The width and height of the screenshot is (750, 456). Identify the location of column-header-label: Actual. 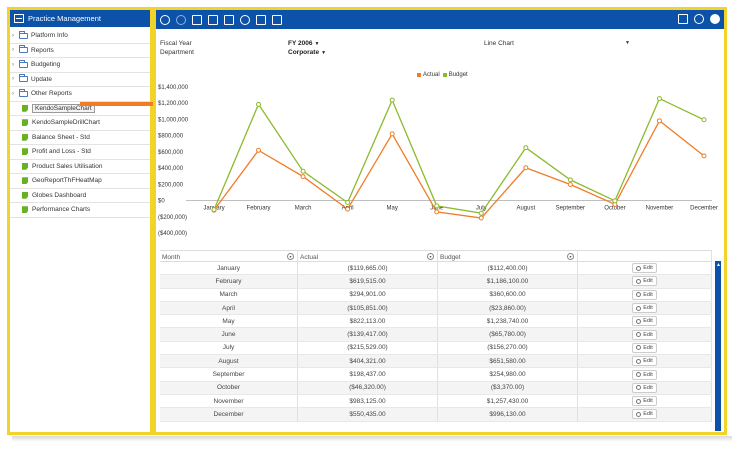
(309, 257).